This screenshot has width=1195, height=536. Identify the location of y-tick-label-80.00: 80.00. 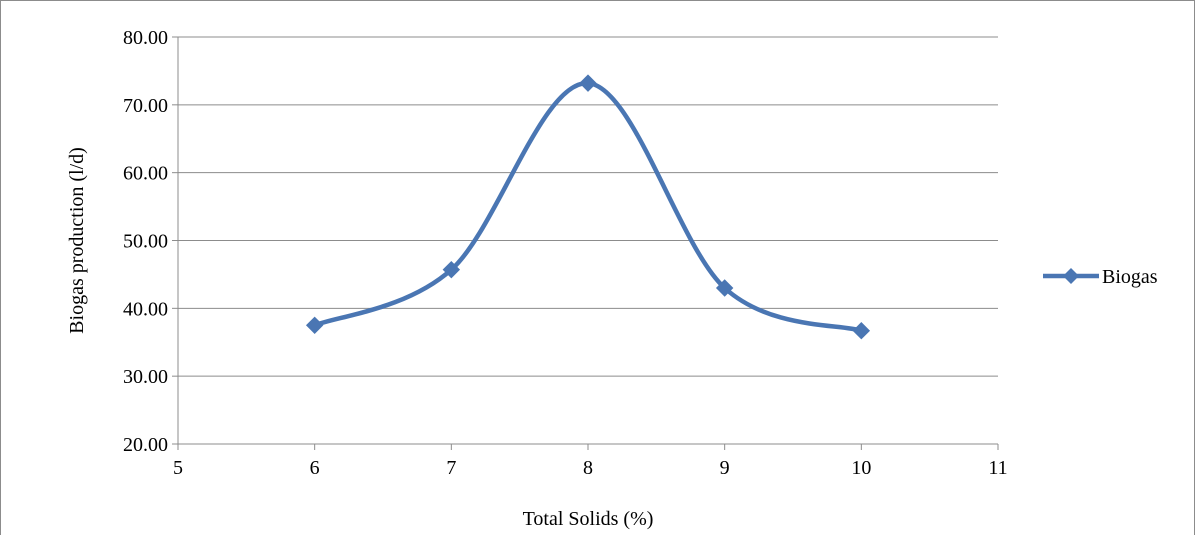
(145, 38).